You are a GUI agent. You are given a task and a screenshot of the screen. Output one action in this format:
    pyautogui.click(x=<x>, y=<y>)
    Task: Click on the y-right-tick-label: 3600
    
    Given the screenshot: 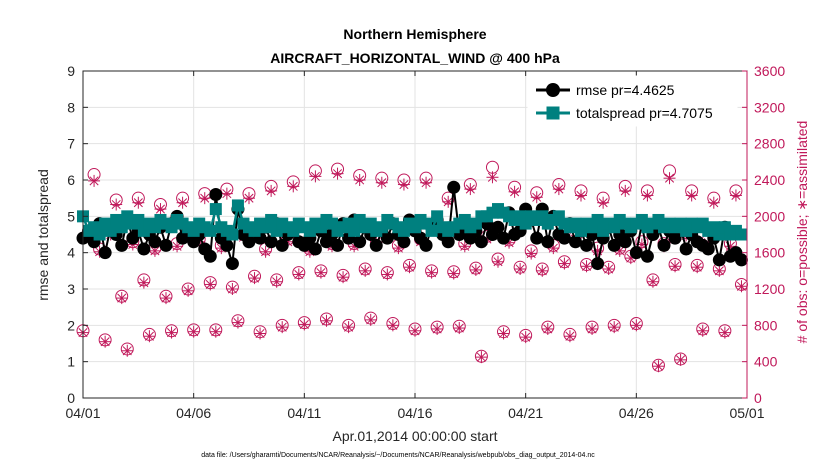 What is the action you would take?
    pyautogui.click(x=769, y=71)
    